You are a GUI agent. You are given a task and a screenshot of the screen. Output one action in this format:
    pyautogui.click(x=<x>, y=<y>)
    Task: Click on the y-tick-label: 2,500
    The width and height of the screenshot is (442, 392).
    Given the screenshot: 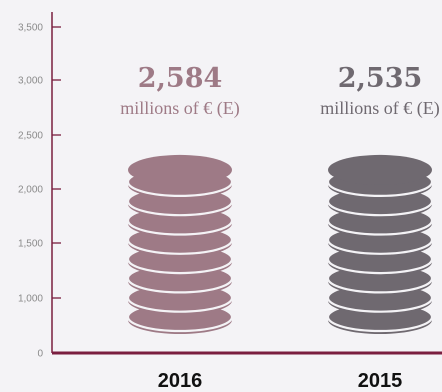 What is the action you would take?
    pyautogui.click(x=30, y=136)
    